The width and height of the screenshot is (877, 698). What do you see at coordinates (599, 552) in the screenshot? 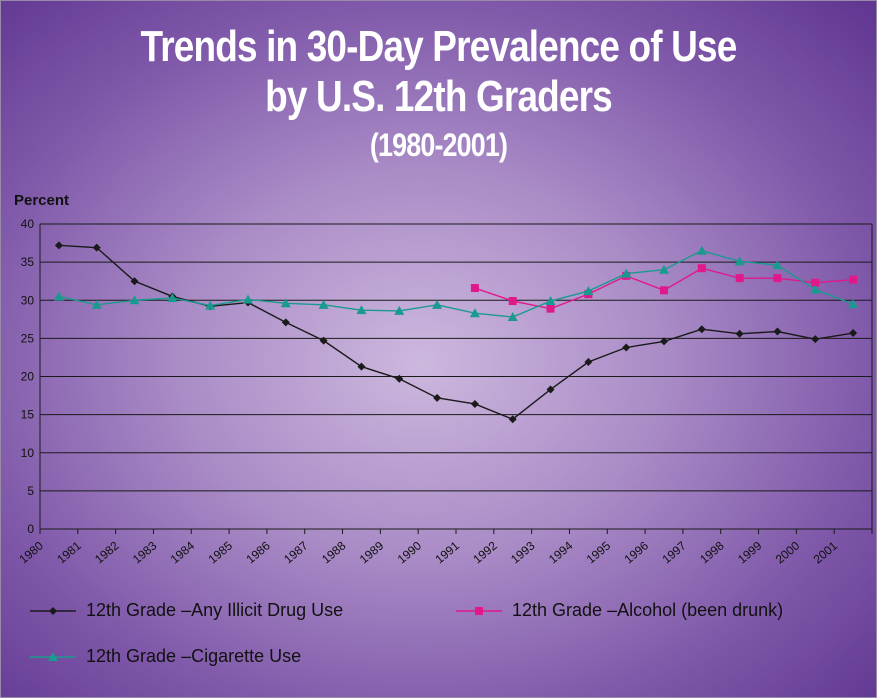
I see `x-tick-label: 1995` at bounding box center [599, 552].